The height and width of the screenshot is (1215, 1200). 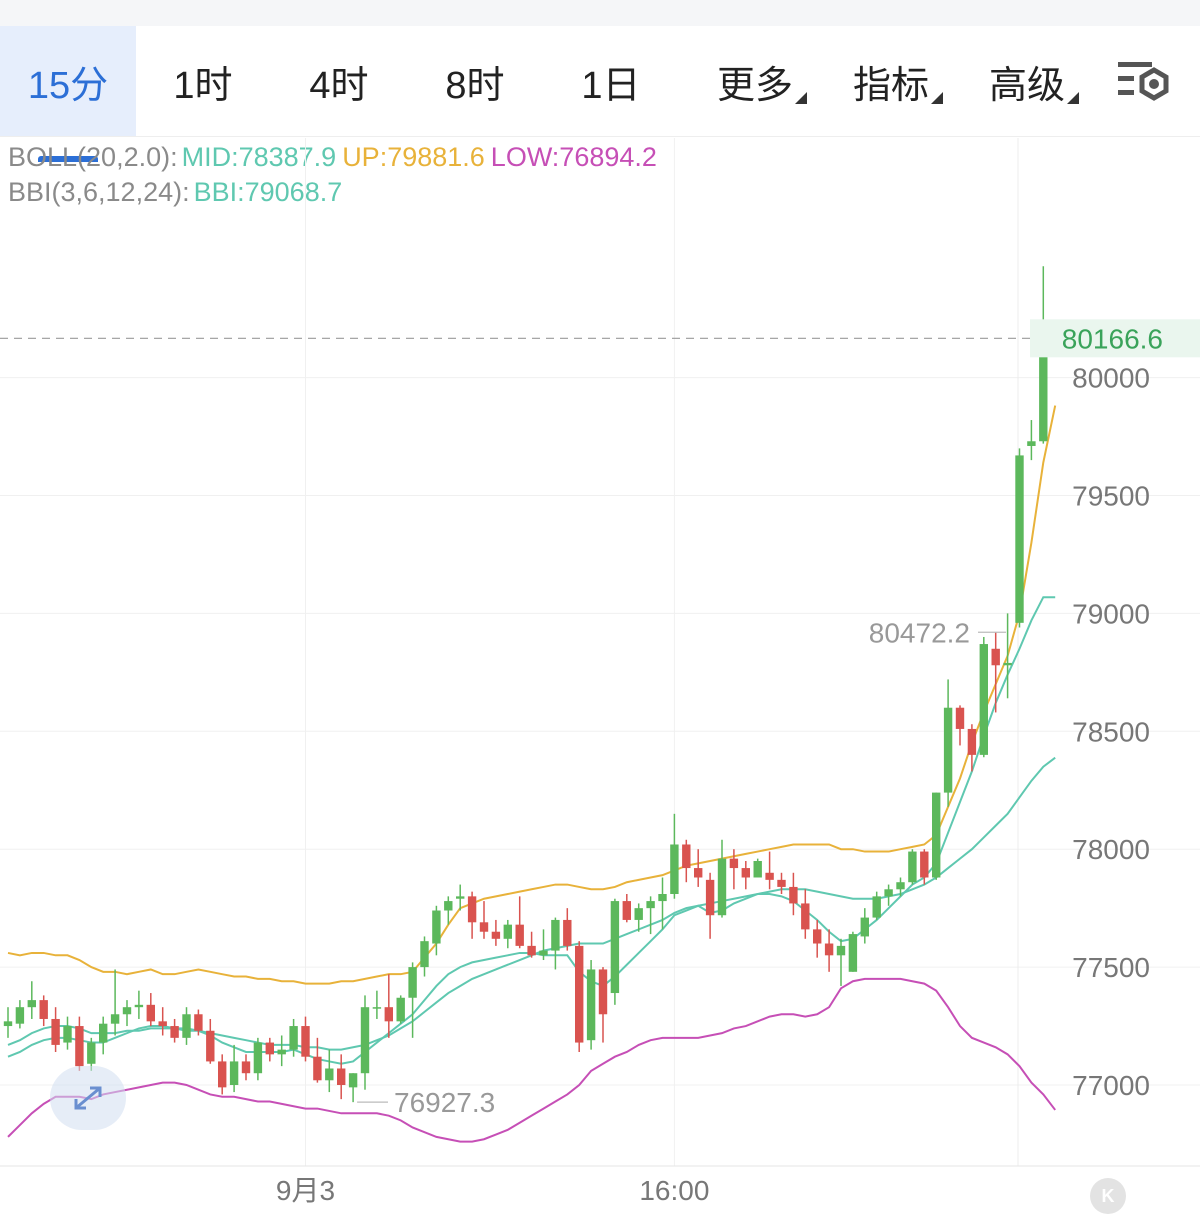 I want to click on bbi-name: BBI(3,6,12,24):, so click(x=99, y=192).